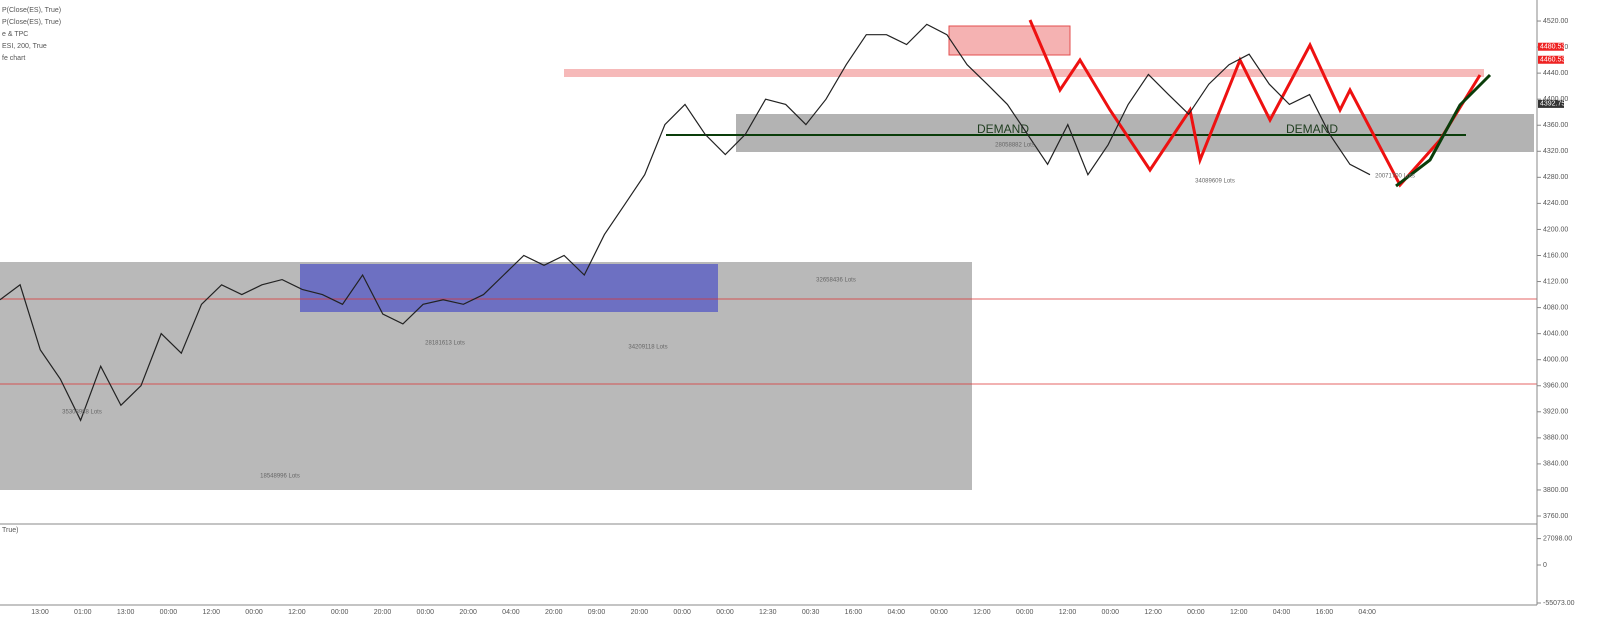  What do you see at coordinates (10, 530) in the screenshot?
I see `panel-label: True)` at bounding box center [10, 530].